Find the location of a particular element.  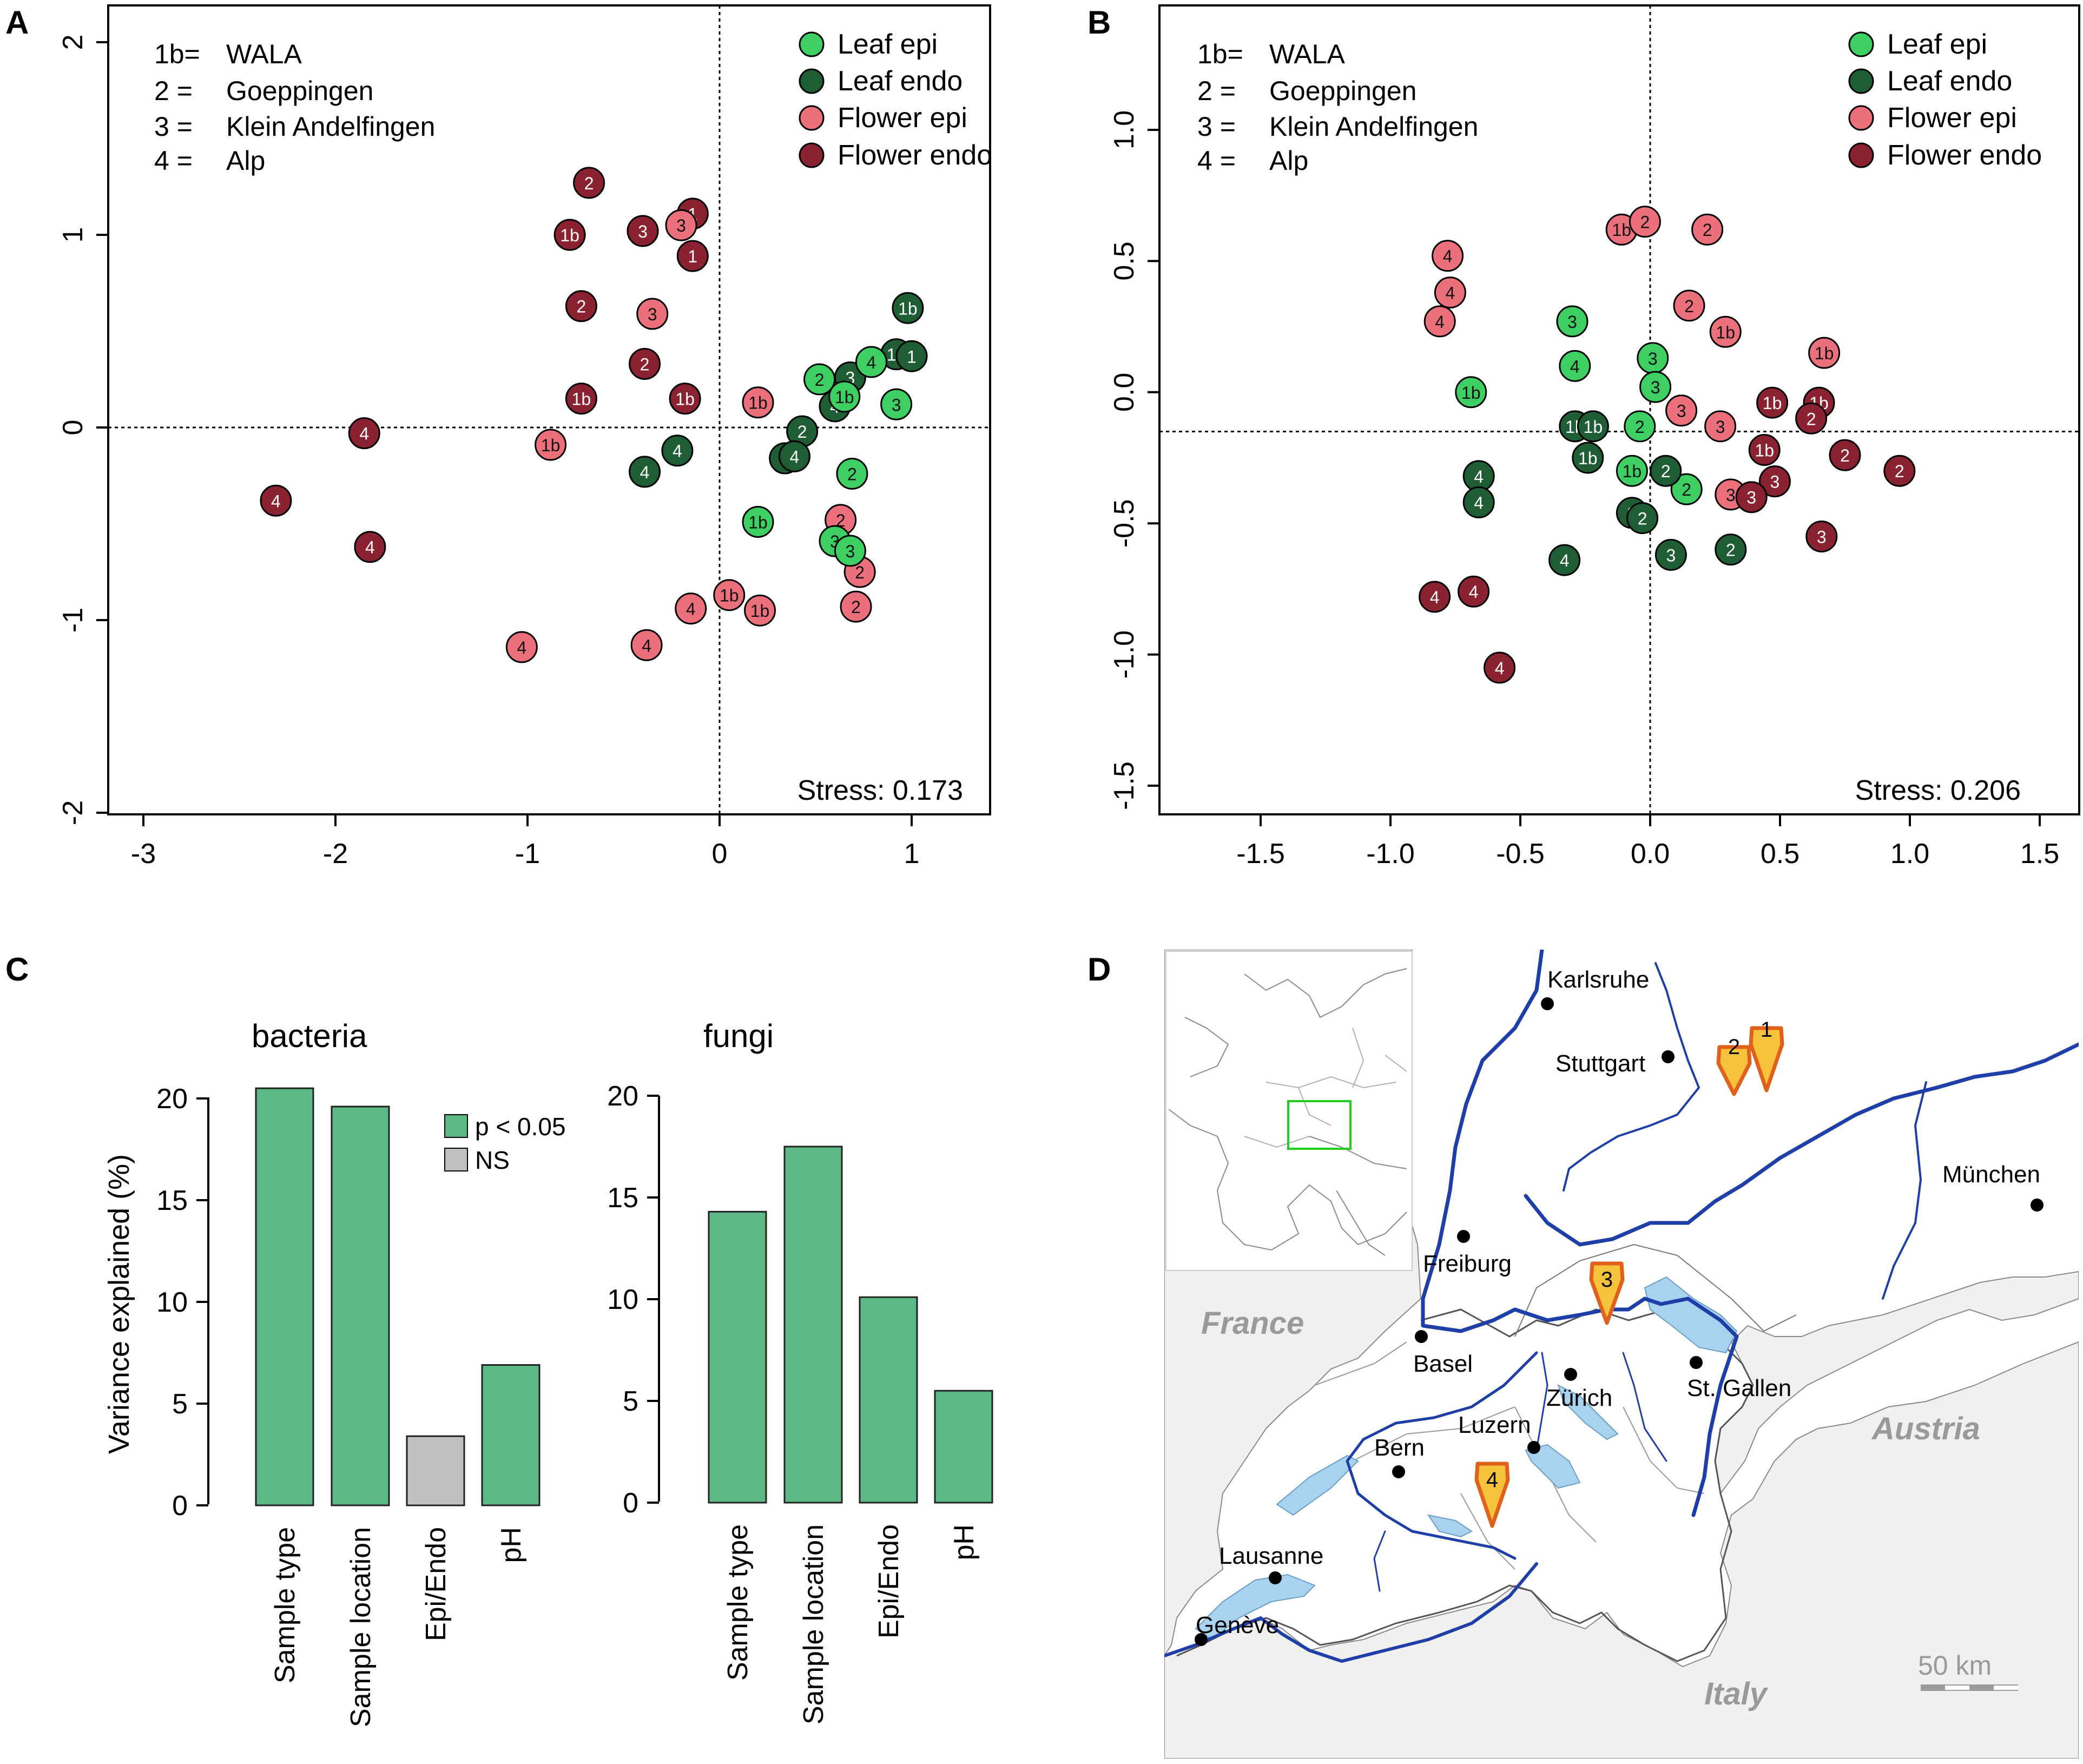

city-dot-lausanne is located at coordinates (1275, 1577).